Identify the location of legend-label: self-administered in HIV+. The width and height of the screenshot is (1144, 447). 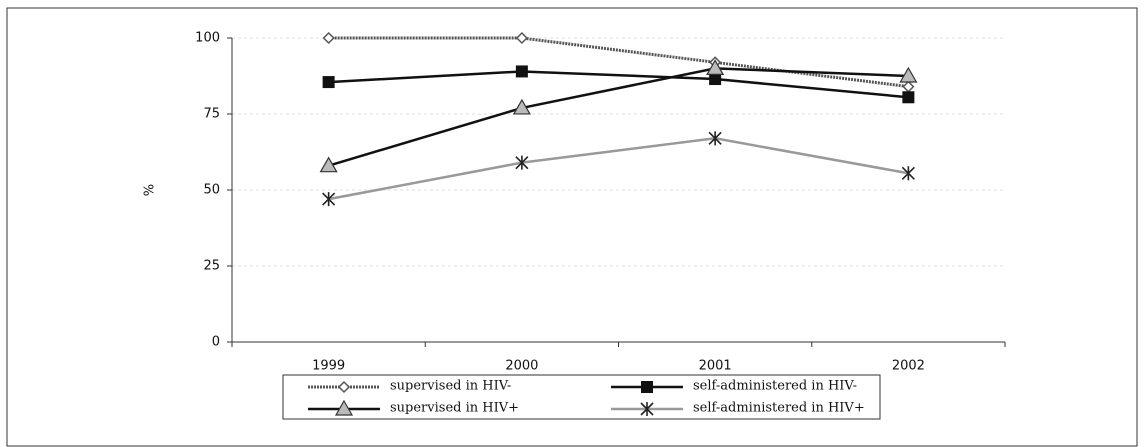
(779, 408).